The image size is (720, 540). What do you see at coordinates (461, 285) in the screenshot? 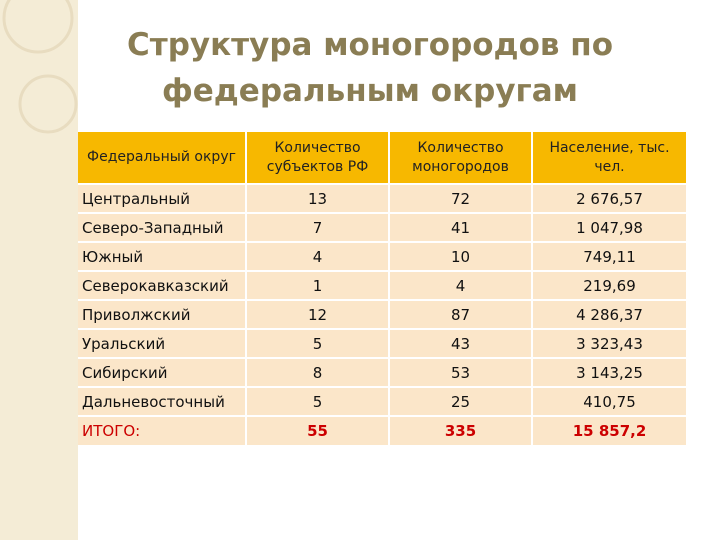
I see `monotowns-cell: 4` at bounding box center [461, 285].